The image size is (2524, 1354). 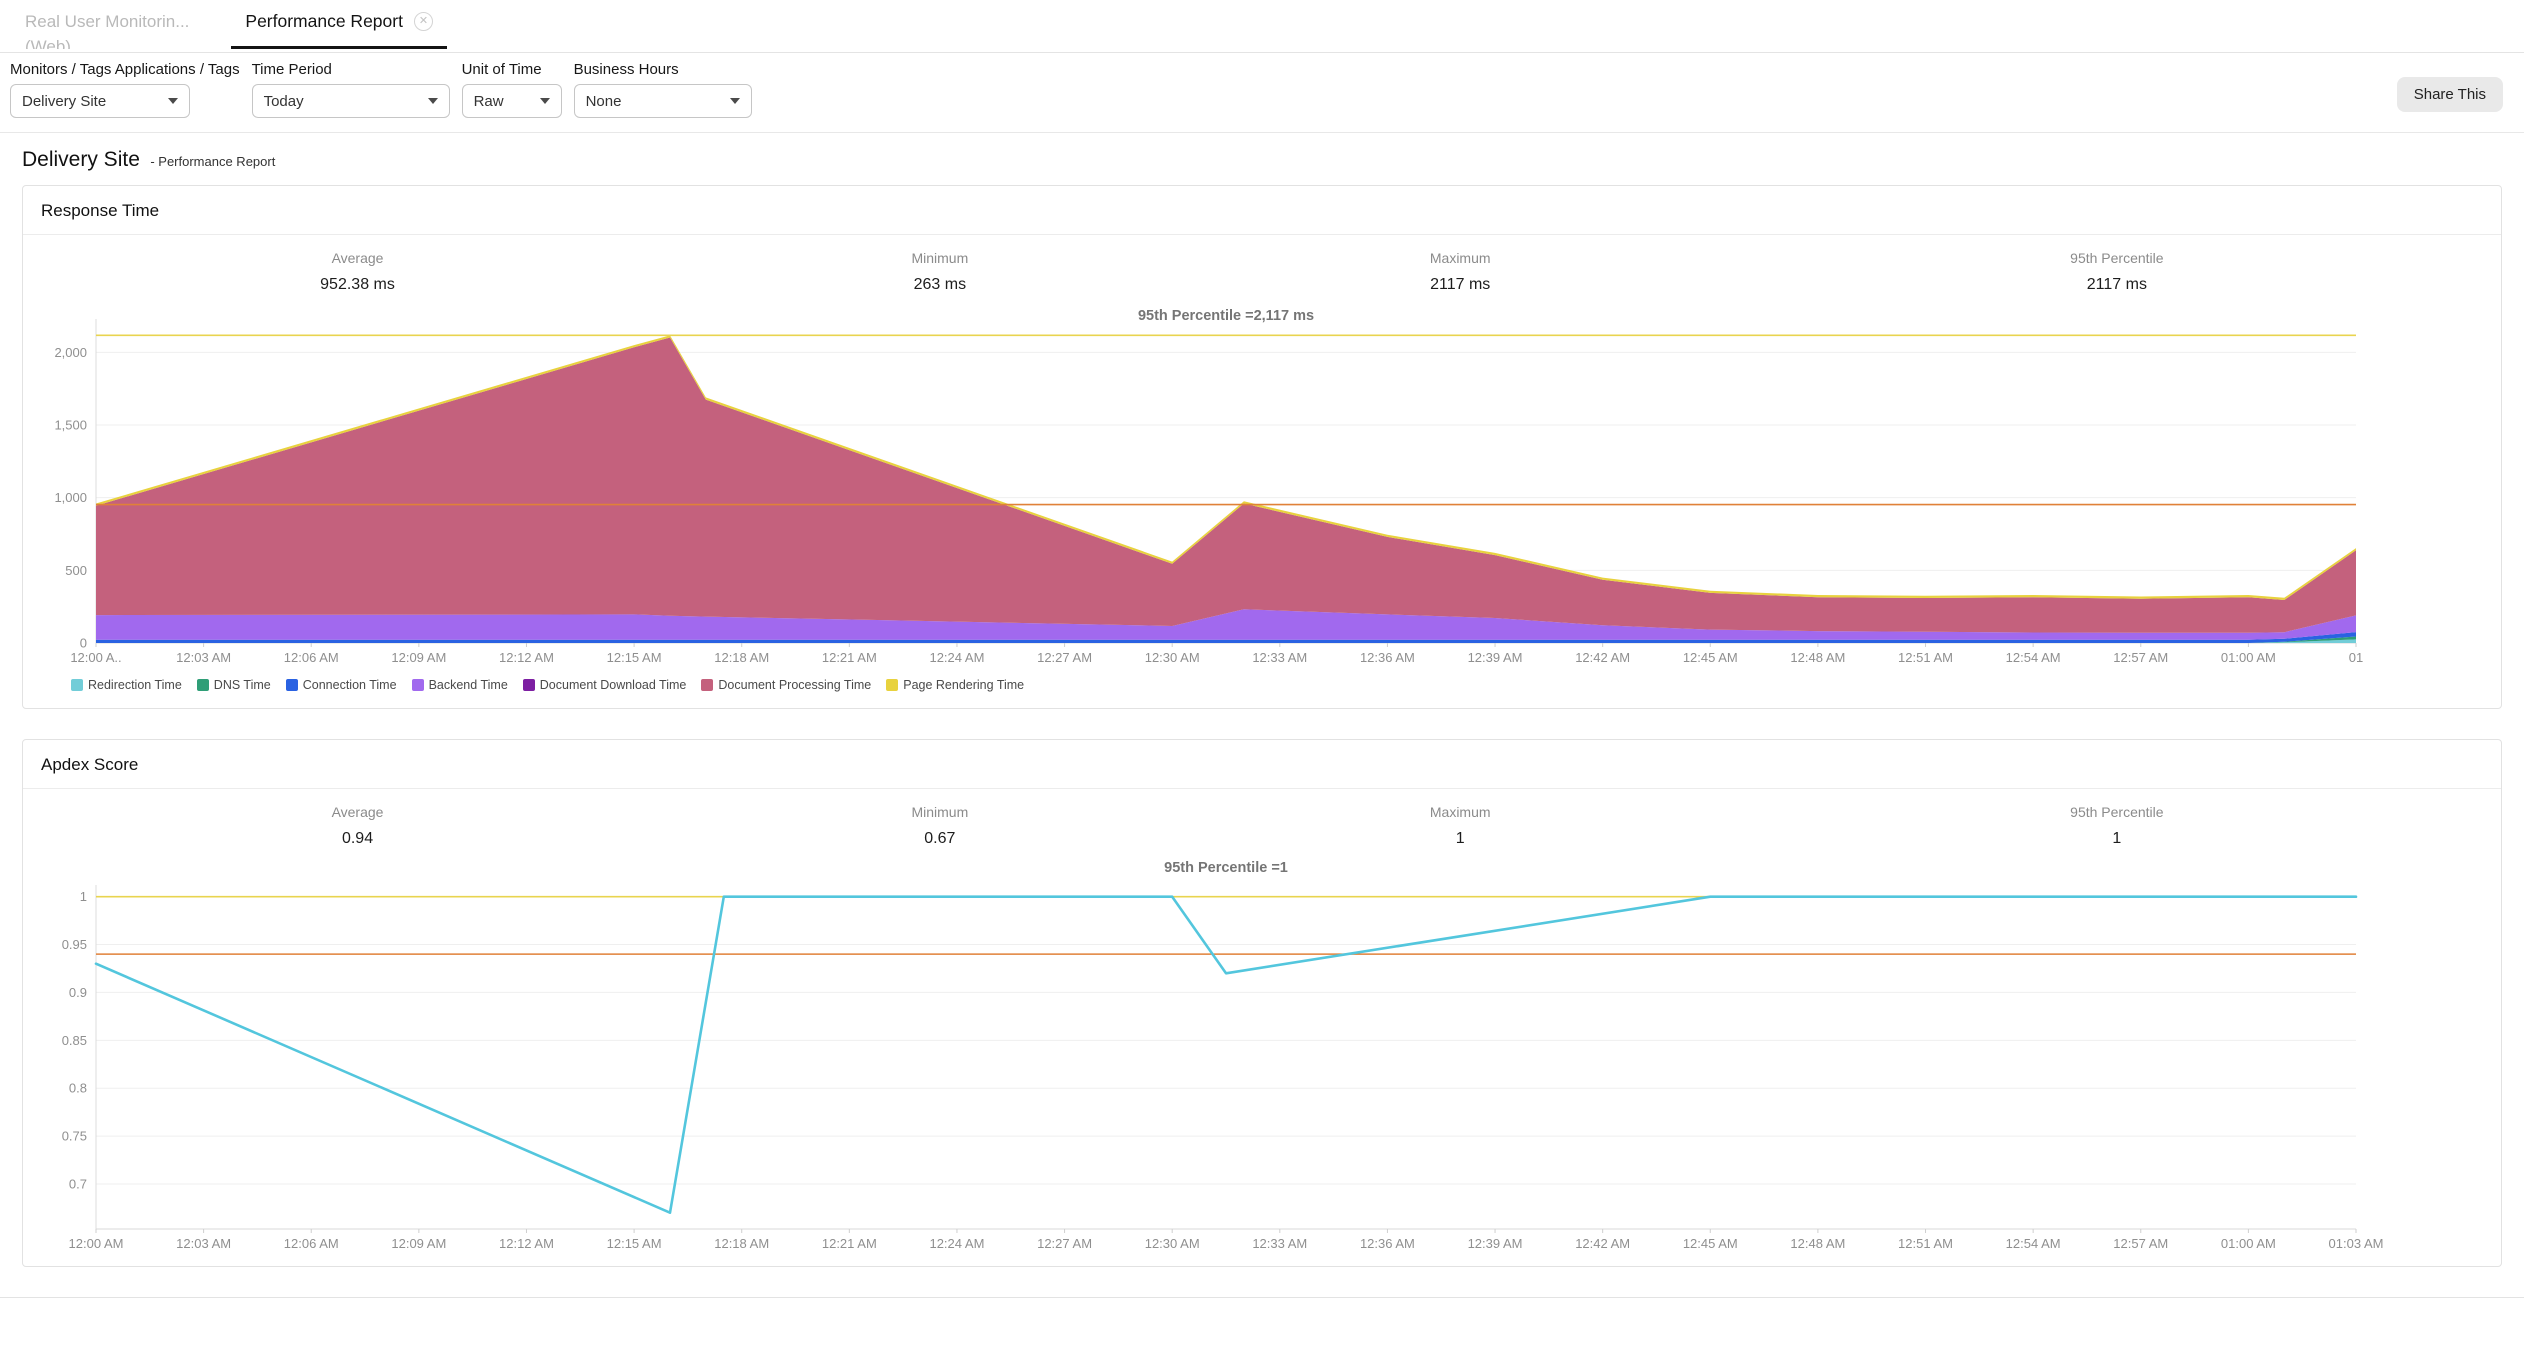 What do you see at coordinates (511, 101) in the screenshot?
I see `unit-of-time-select: Raw` at bounding box center [511, 101].